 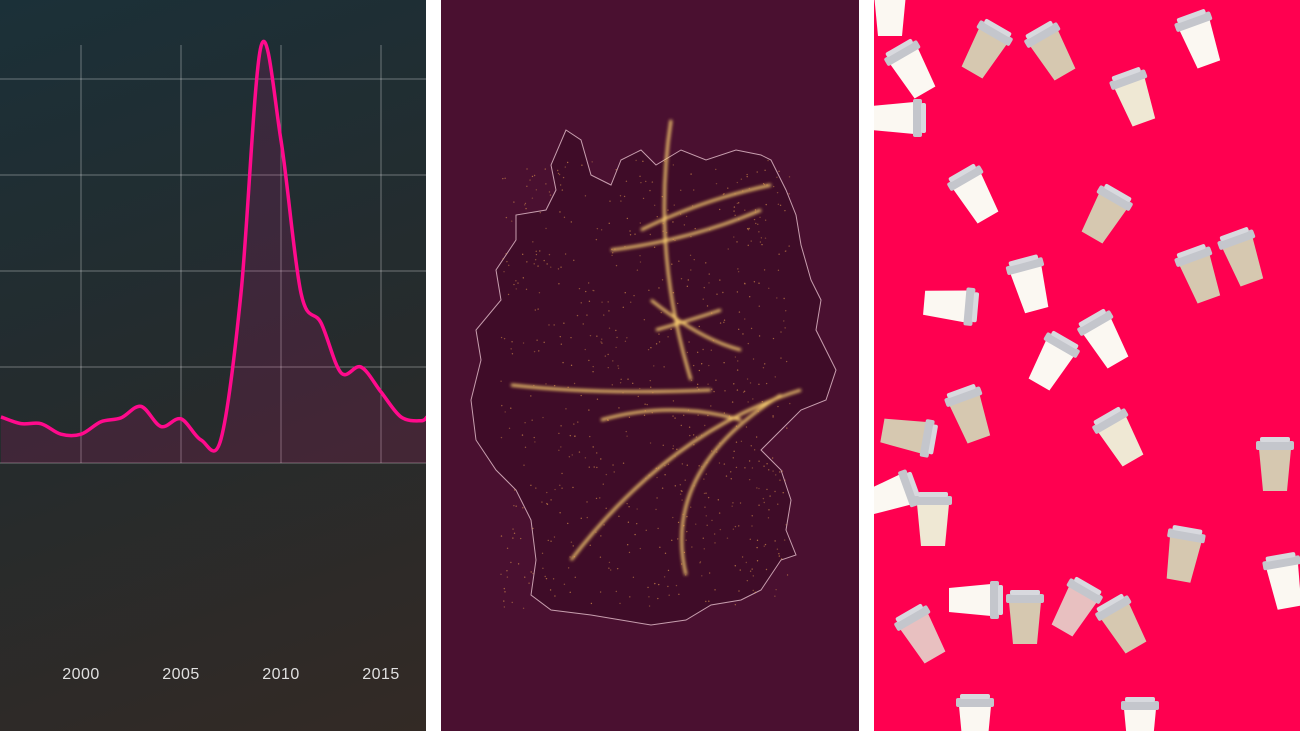 I want to click on cup-lid, so click(x=1193, y=256).